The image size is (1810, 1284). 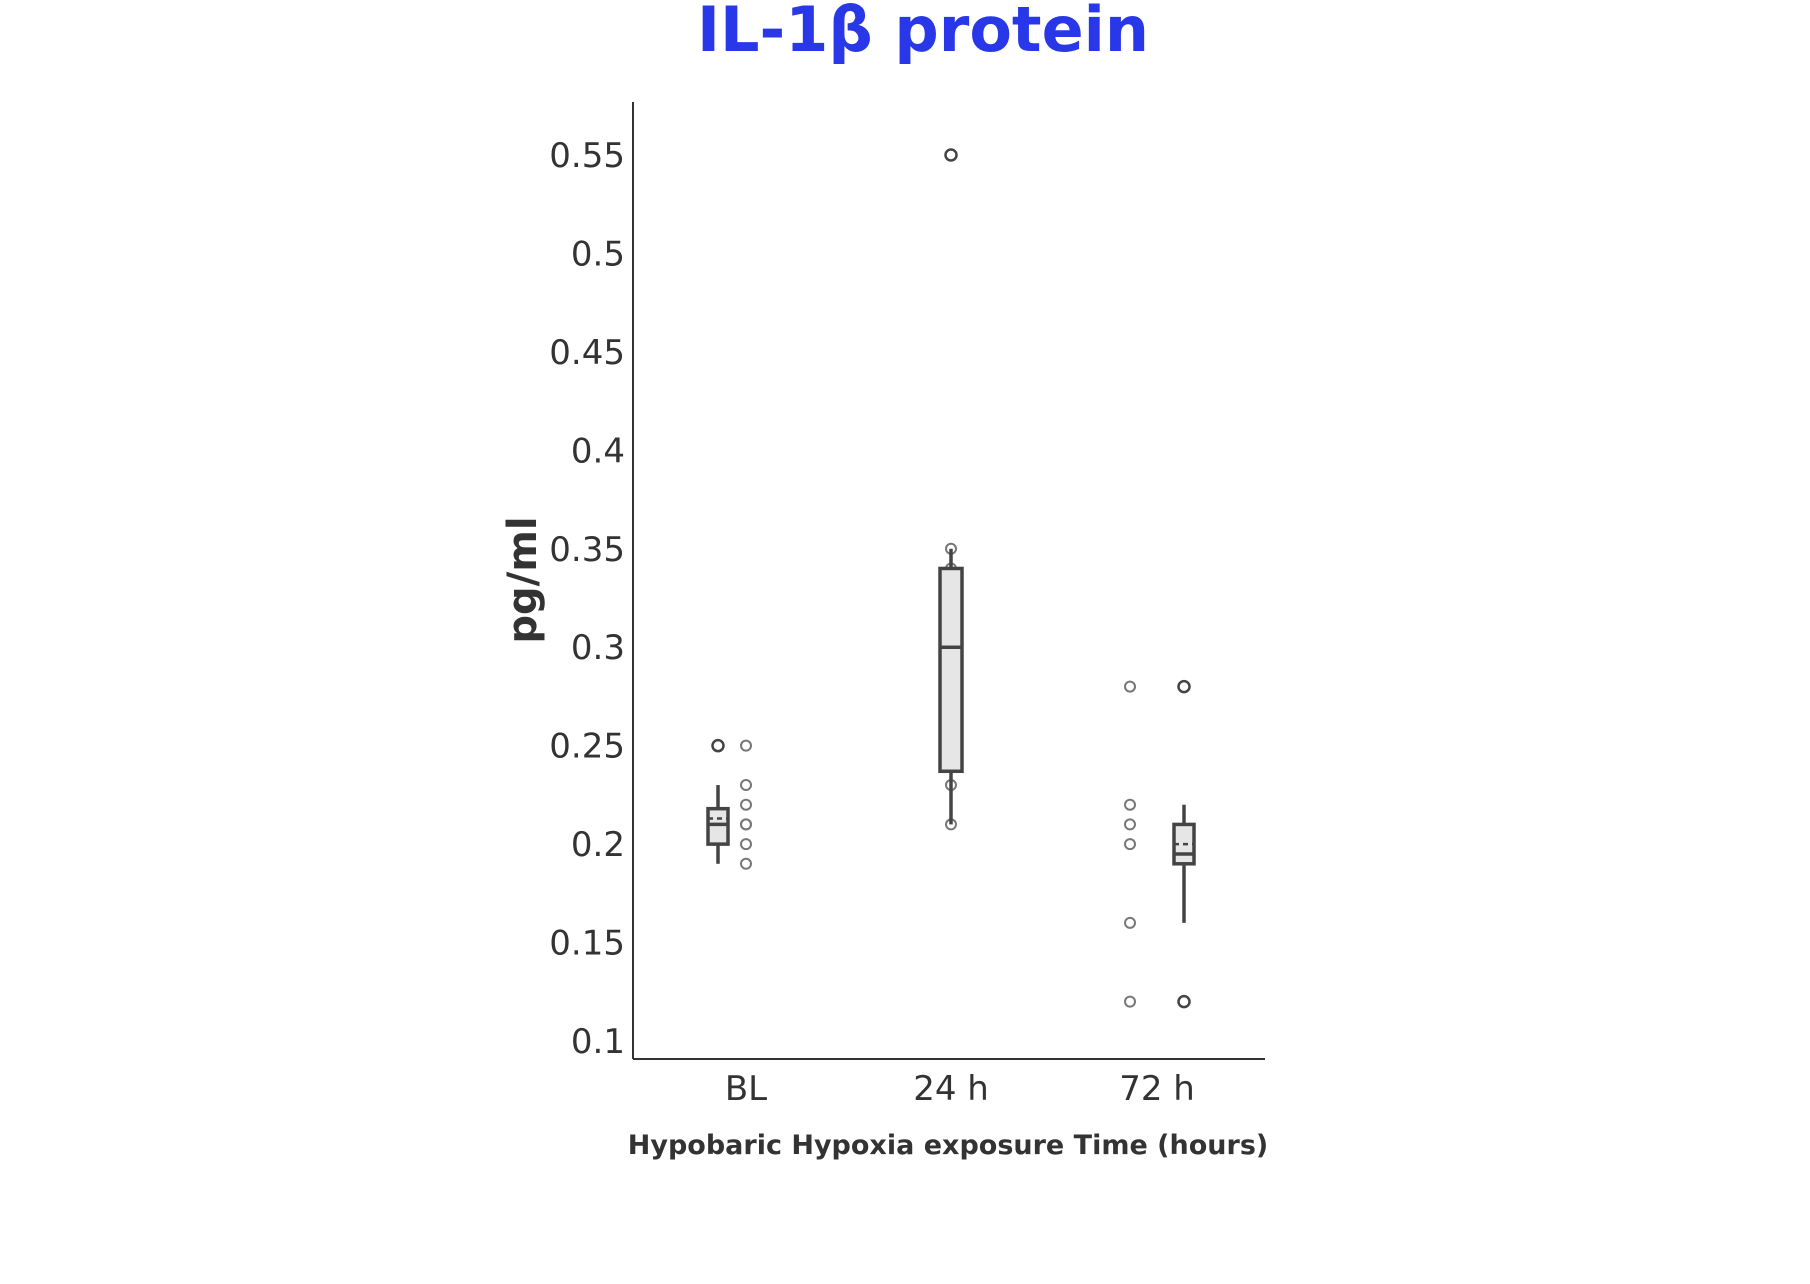 I want to click on y-tick-label: 0.5, so click(x=598, y=254).